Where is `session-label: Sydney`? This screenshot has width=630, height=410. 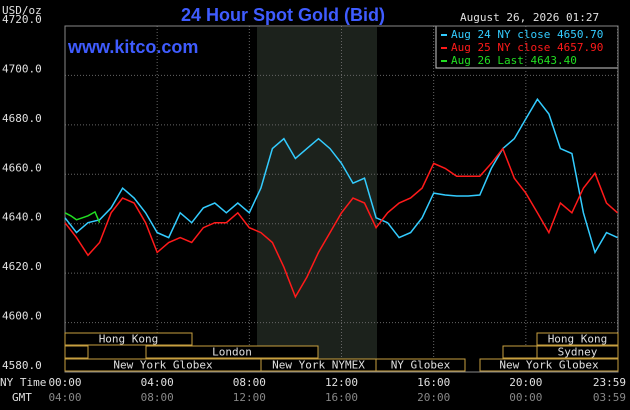
session-label: Sydney is located at coordinates (578, 352).